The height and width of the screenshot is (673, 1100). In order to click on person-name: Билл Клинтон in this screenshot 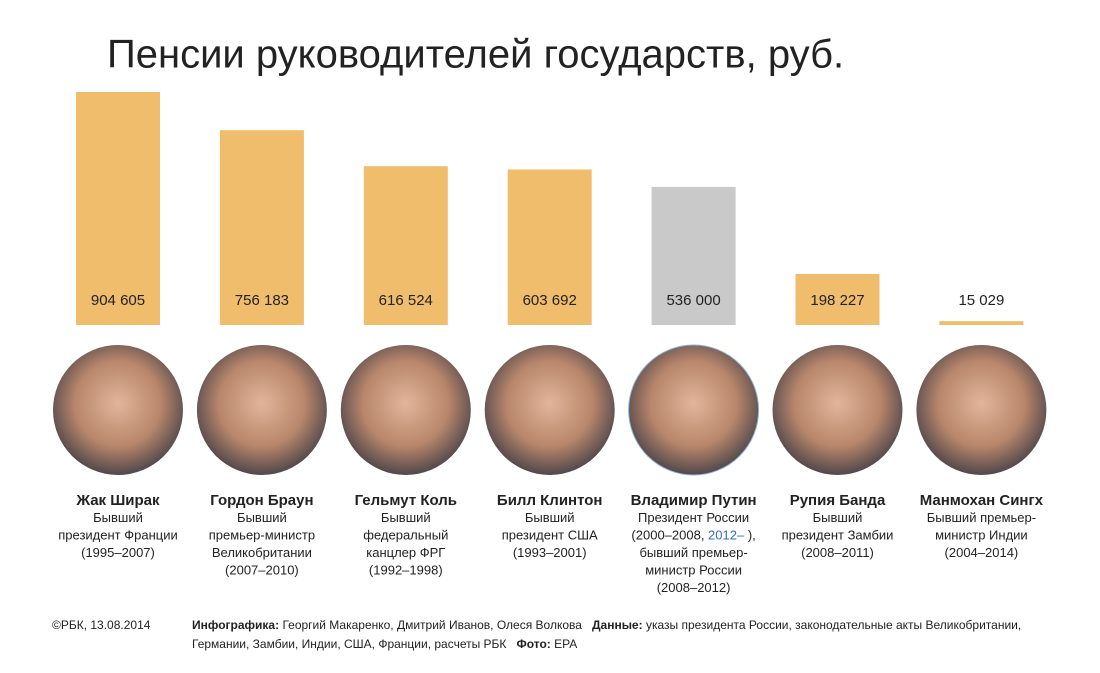, I will do `click(550, 500)`.